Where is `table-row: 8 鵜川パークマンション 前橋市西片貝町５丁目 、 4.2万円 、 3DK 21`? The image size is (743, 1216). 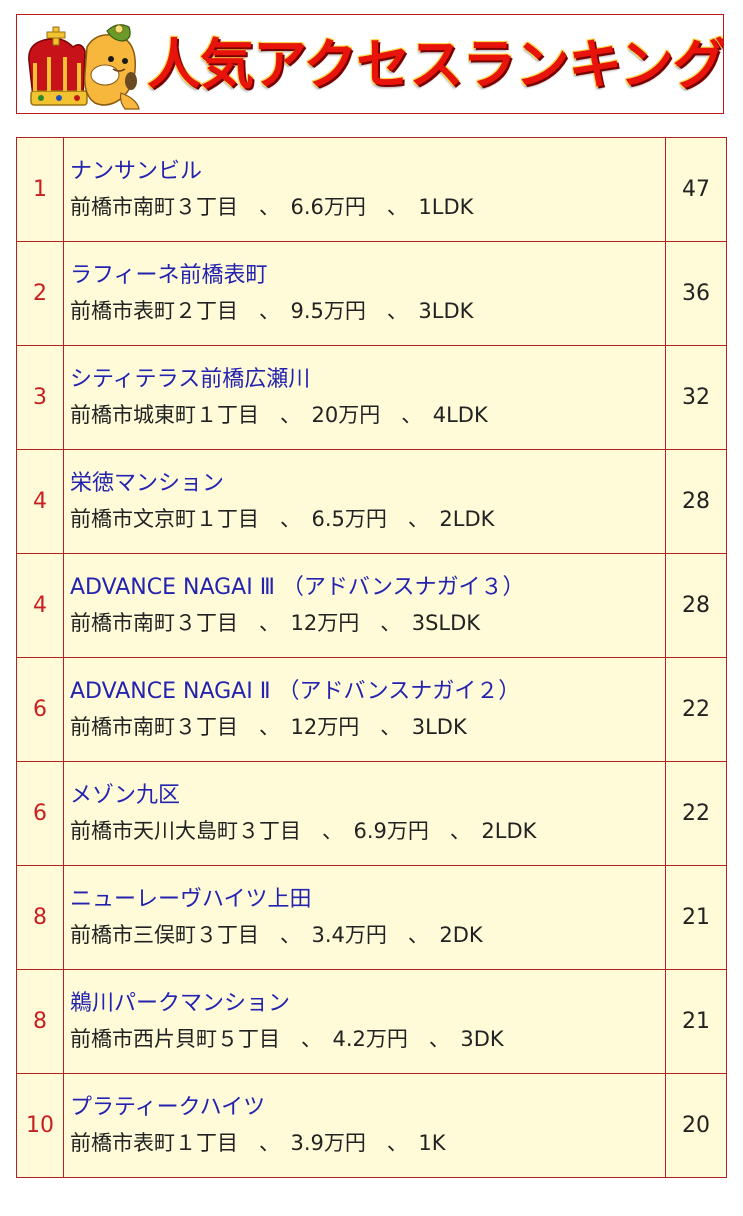
table-row: 8 鵜川パークマンション 前橋市西片貝町５丁目 、 4.2万円 、 3DK 21 is located at coordinates (371, 1021).